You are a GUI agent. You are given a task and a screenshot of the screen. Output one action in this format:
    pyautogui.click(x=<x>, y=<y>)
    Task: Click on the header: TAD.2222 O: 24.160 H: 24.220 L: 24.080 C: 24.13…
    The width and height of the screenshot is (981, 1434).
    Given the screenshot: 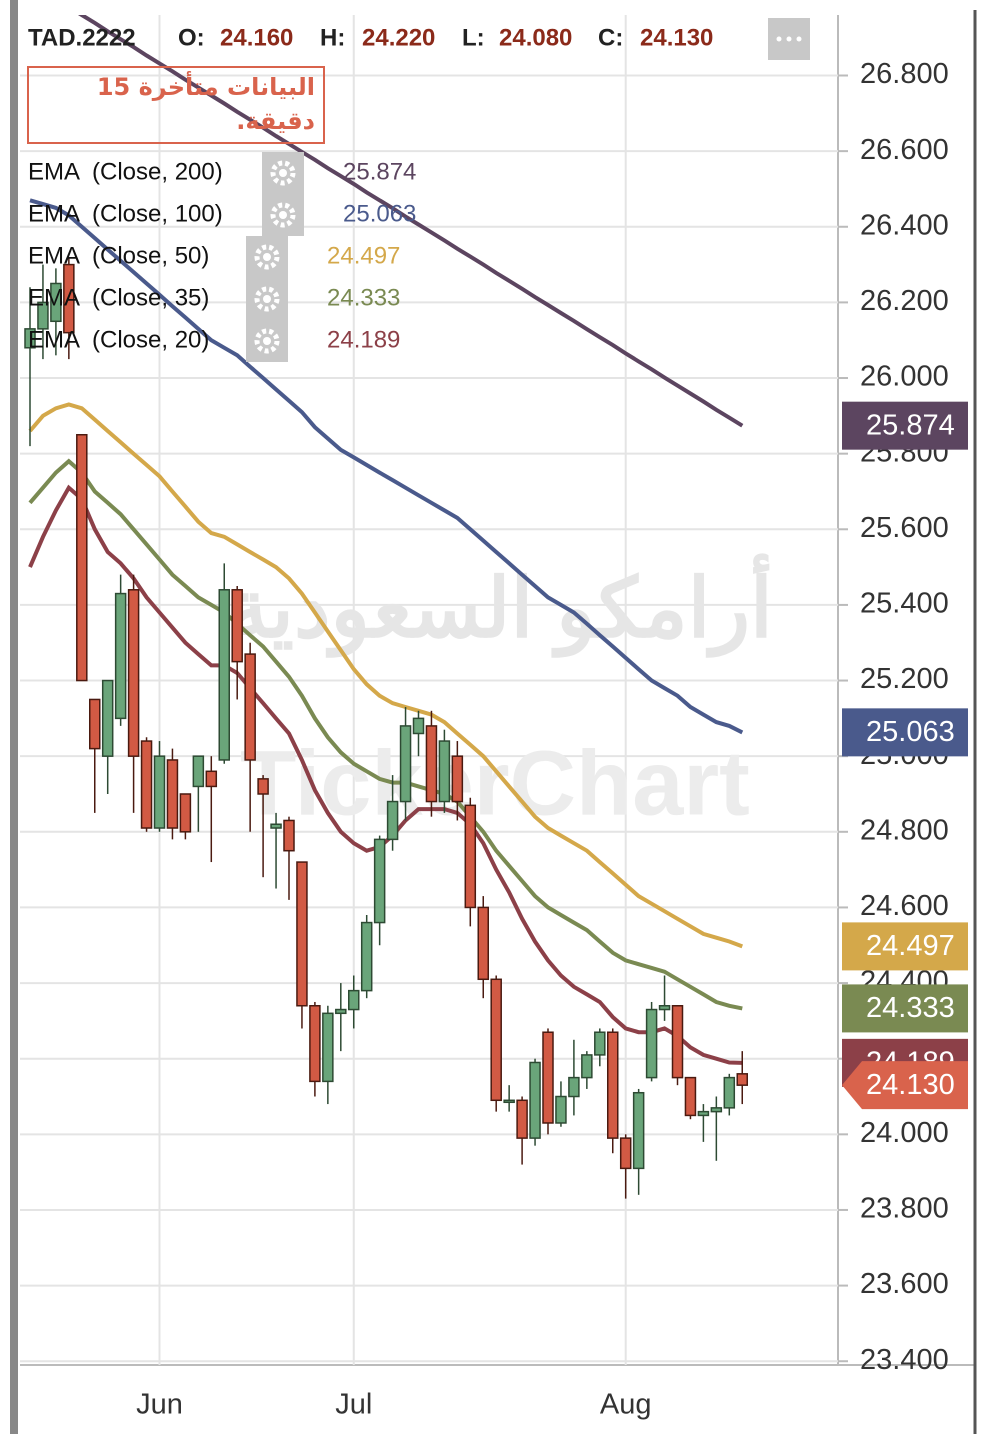 What is the action you would take?
    pyautogui.click(x=370, y=37)
    